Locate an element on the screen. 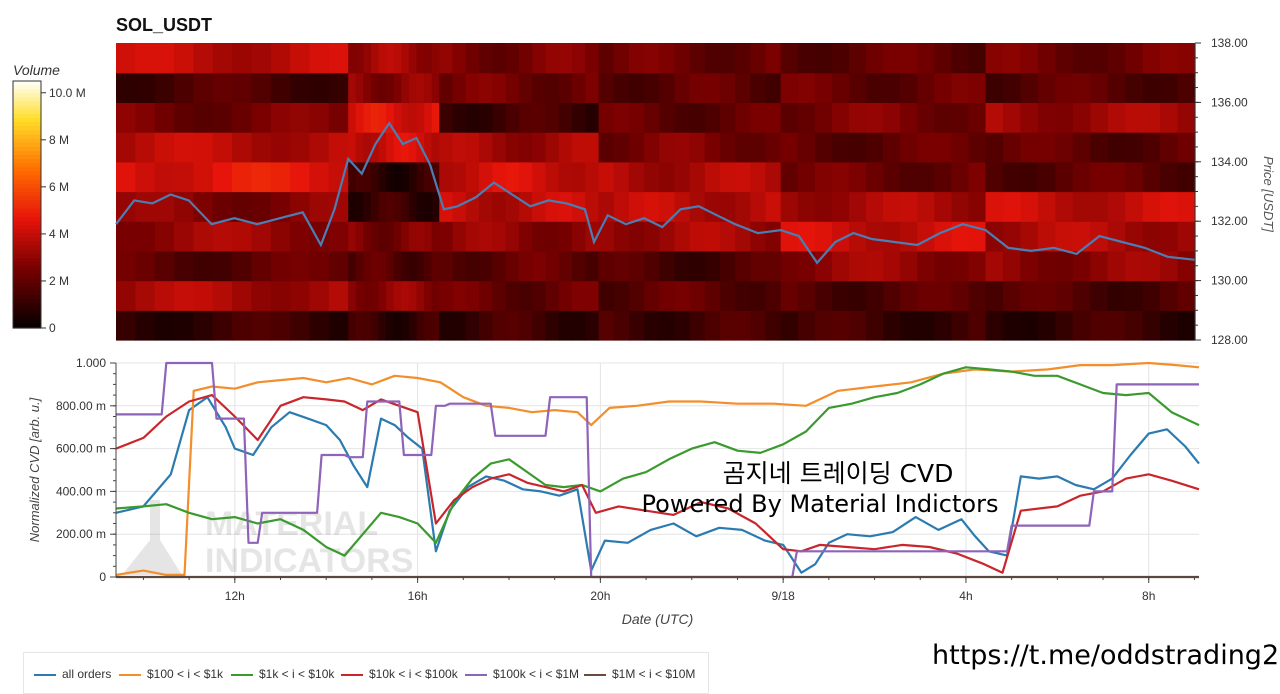 This screenshot has height=694, width=1280. legend-item: $10k < i < $100k is located at coordinates (399, 674).